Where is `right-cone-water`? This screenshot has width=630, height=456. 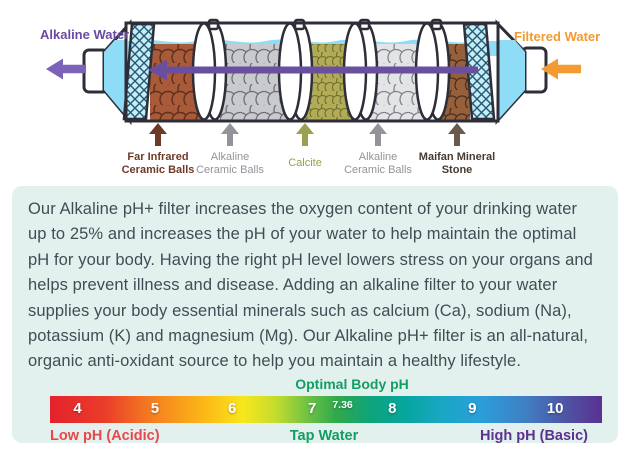 right-cone-water is located at coordinates (511, 80).